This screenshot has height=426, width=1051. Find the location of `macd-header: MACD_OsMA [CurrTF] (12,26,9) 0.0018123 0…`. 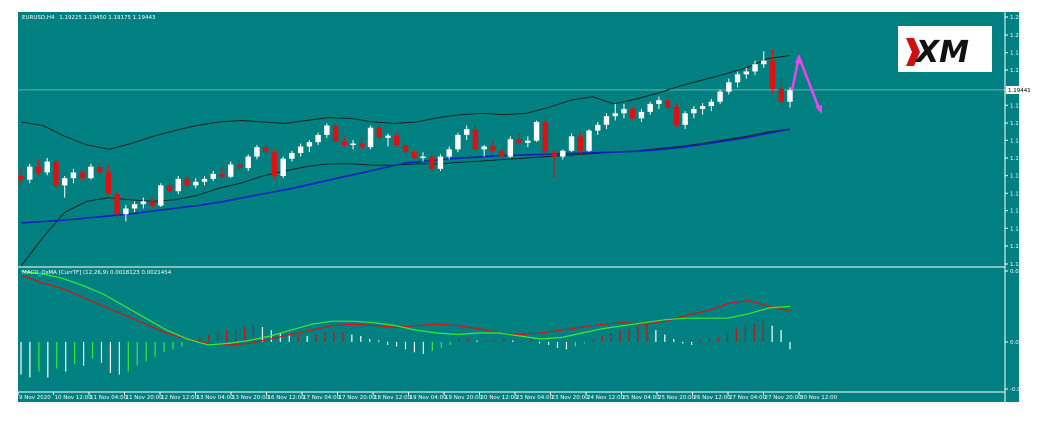

macd-header: MACD_OsMA [CurrTF] (12,26,9) 0.0018123 0… is located at coordinates (97, 273).